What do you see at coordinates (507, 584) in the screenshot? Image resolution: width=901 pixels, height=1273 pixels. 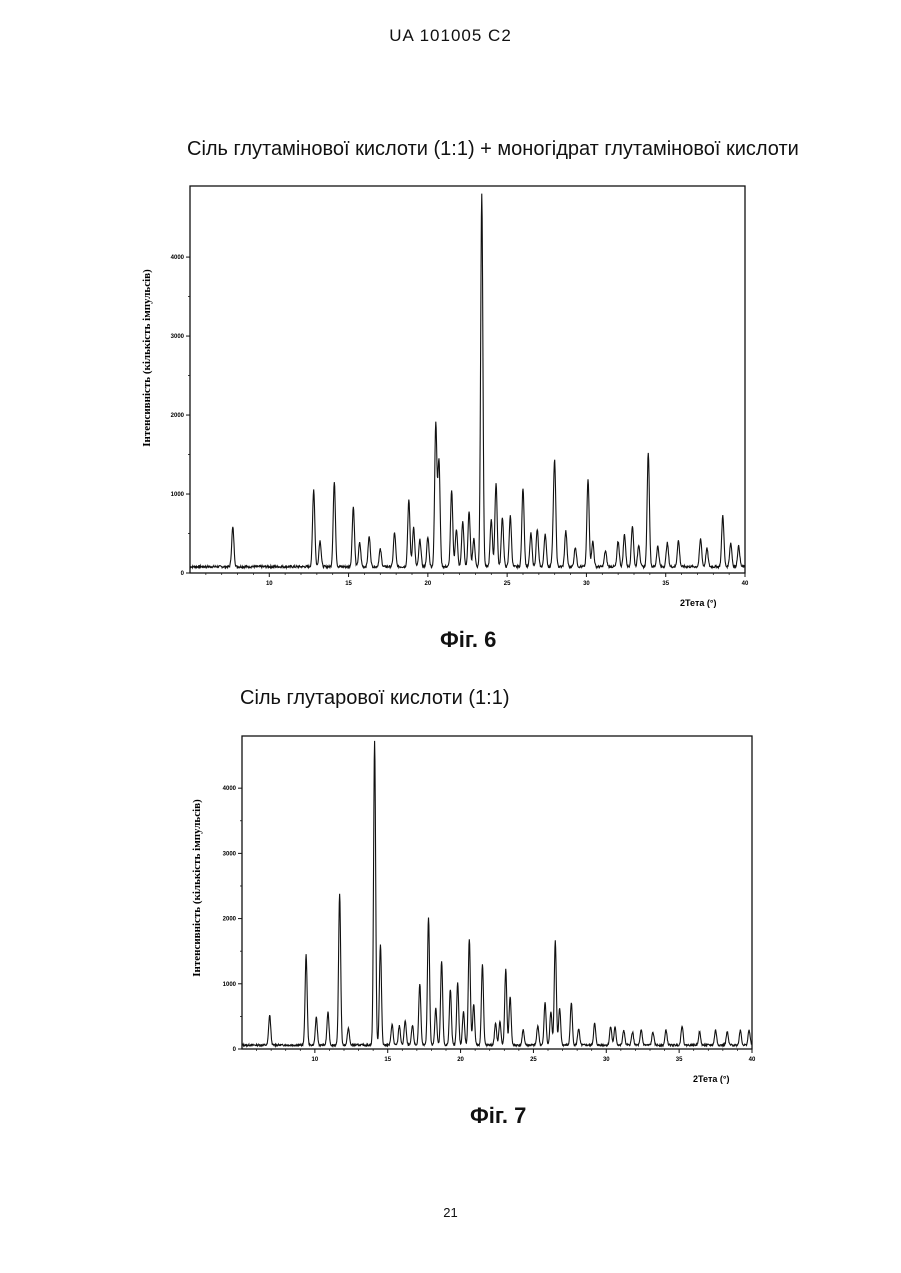 I see `x-tick-label: 25` at bounding box center [507, 584].